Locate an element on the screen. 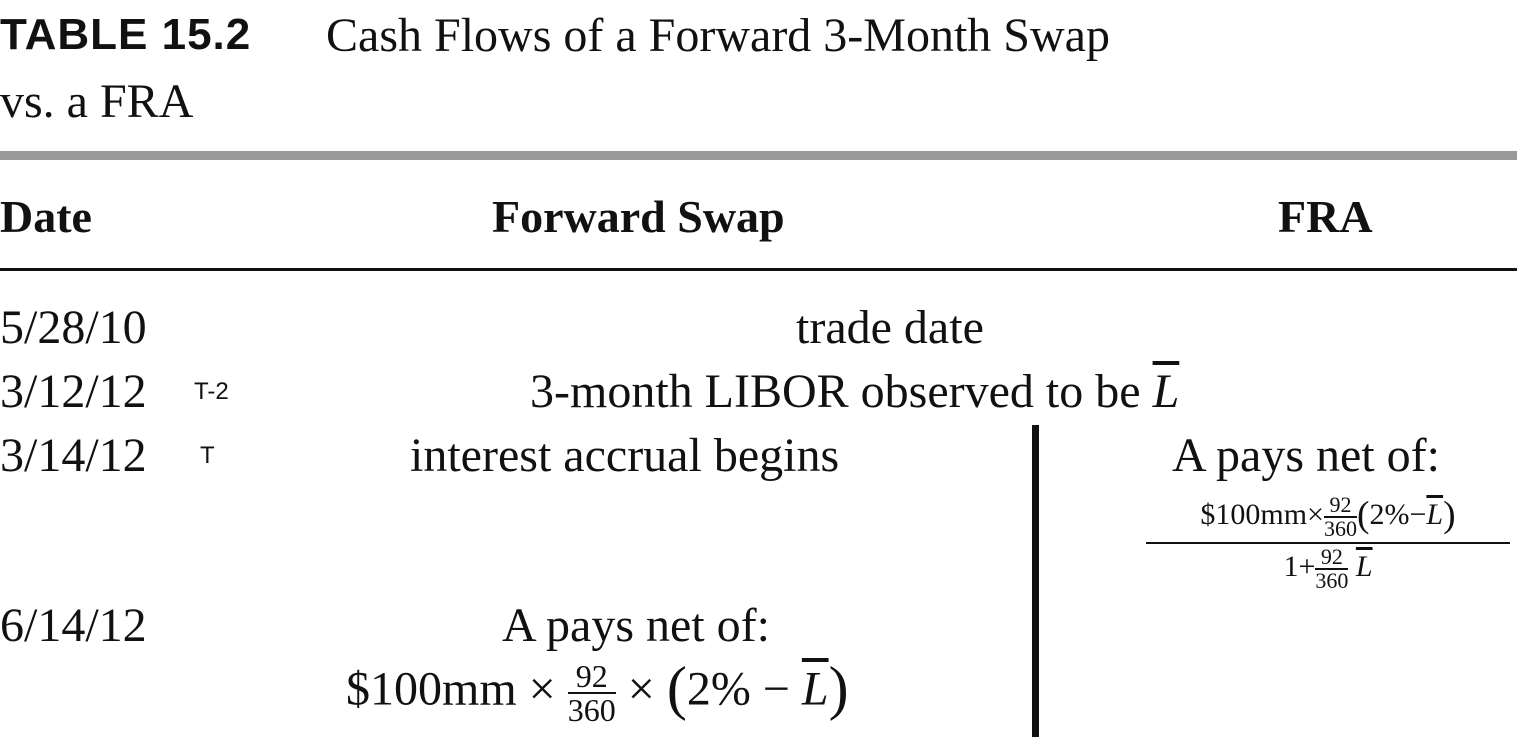 Image resolution: width=1525 pixels, height=737 pixels. fra-fraction: 92 360 is located at coordinates (1340, 518).